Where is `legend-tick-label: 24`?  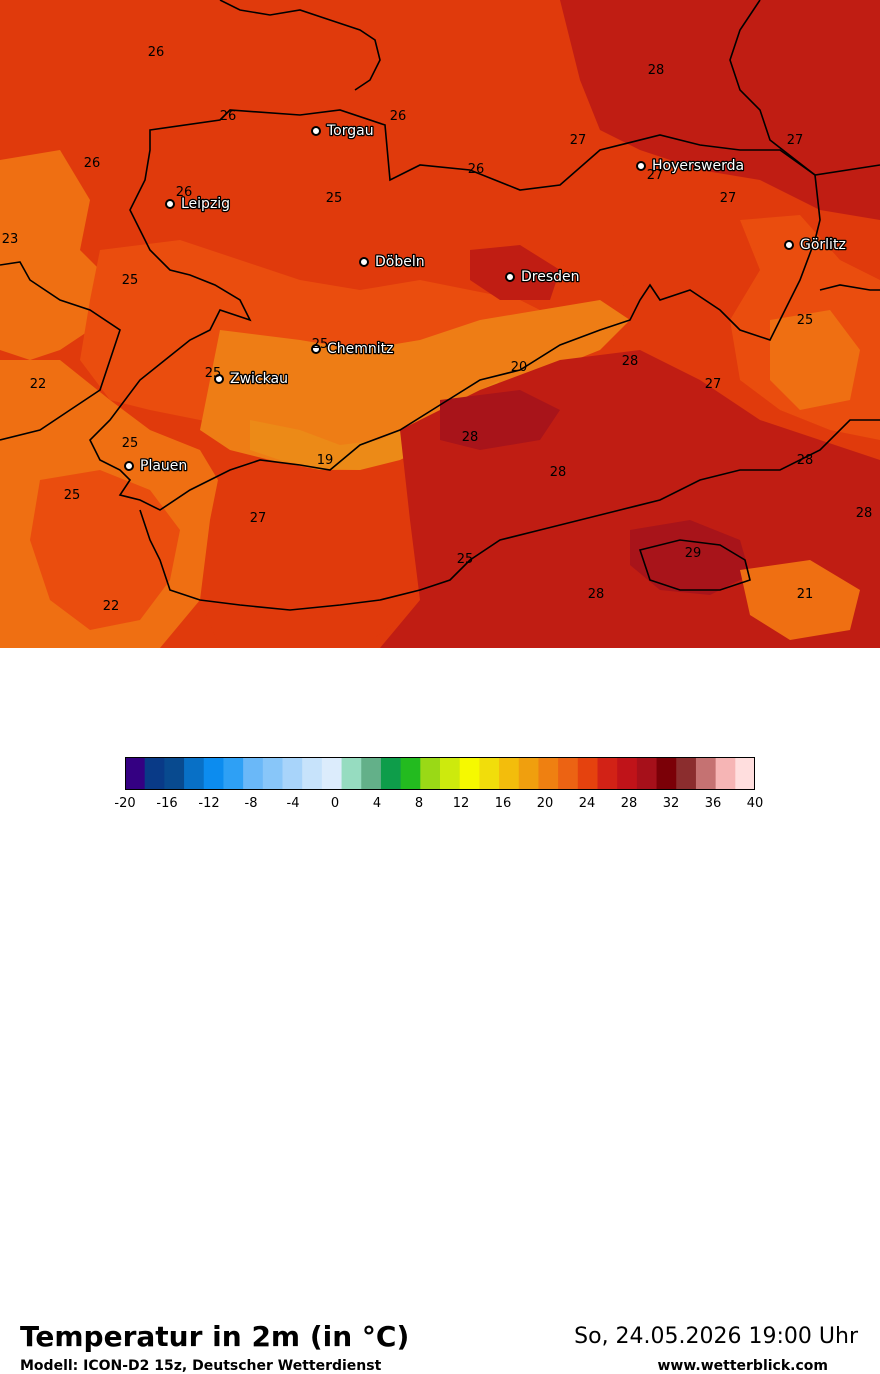
legend-tick-label: 24 is located at coordinates (587, 803).